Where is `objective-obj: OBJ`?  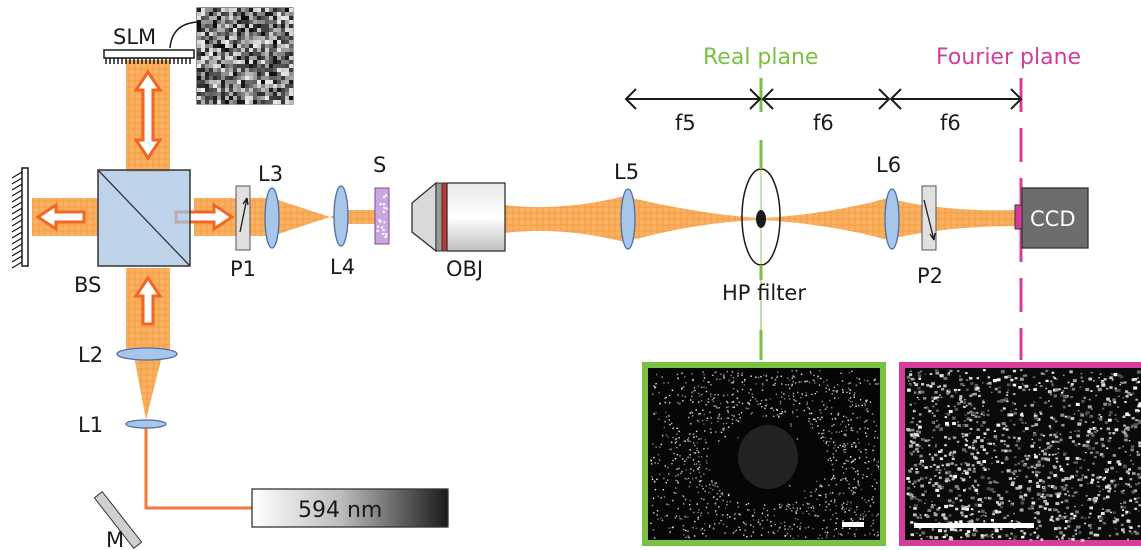
objective-obj: OBJ is located at coordinates (458, 231).